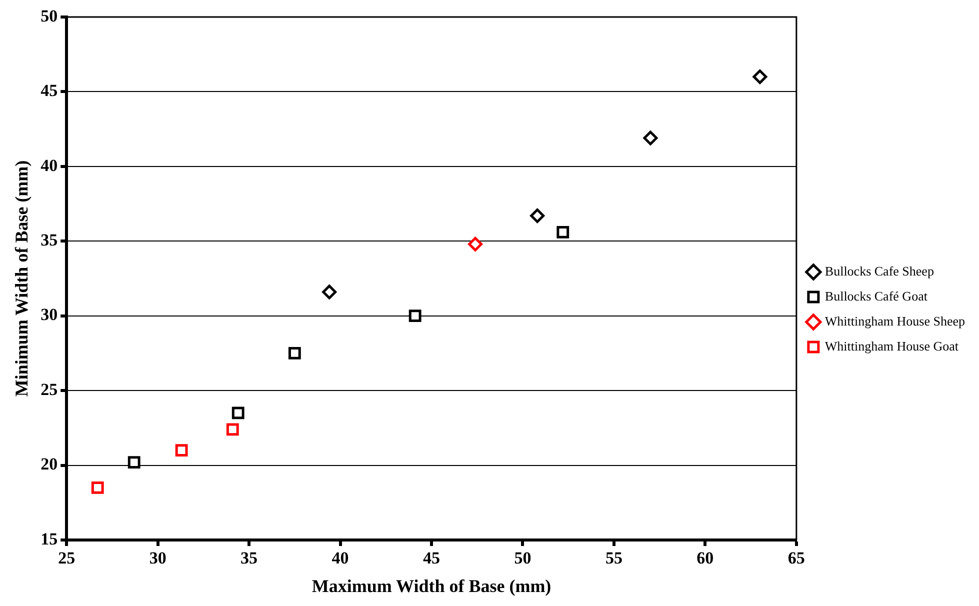  What do you see at coordinates (432, 586) in the screenshot?
I see `x-axis-title: Maximum Width of Base (mm)` at bounding box center [432, 586].